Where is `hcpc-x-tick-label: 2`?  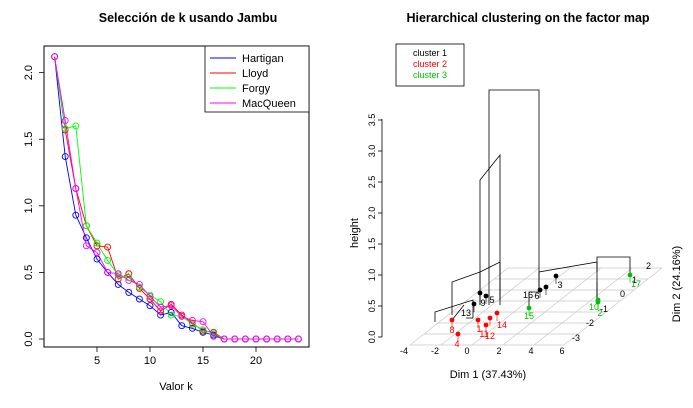
hcpc-x-tick-label: 2 is located at coordinates (498, 351).